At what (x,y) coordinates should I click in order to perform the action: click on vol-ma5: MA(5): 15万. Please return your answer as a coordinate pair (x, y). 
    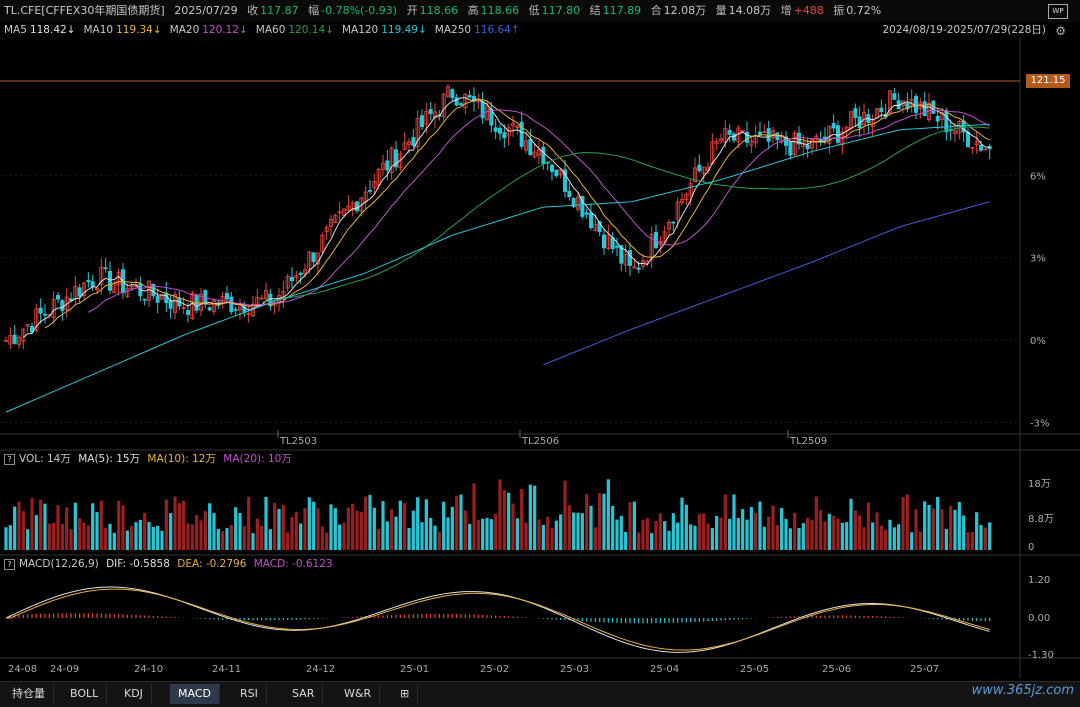
    Looking at the image, I should click on (109, 459).